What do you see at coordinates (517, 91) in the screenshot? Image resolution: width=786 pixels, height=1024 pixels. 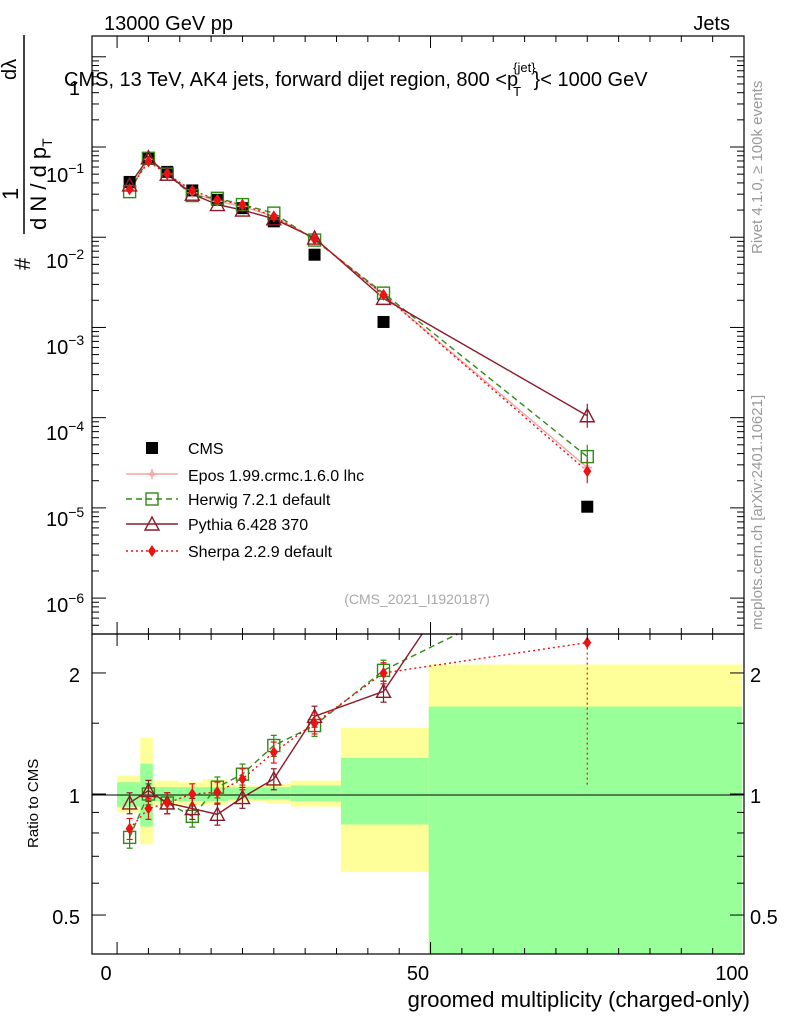 I see `title-sub: T` at bounding box center [517, 91].